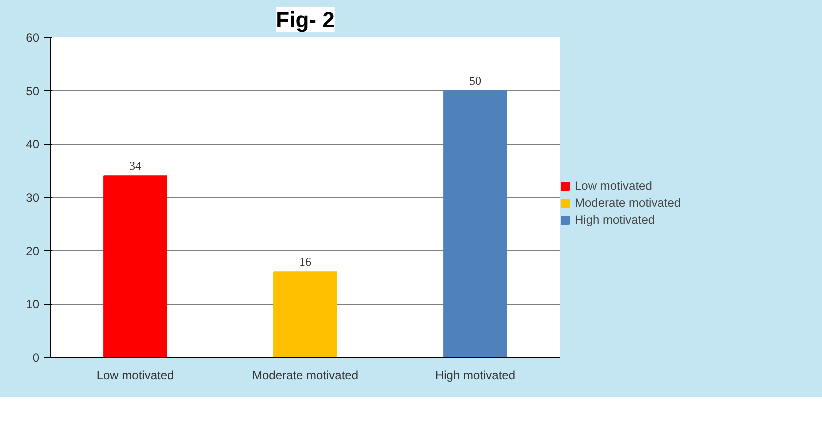  Describe the element at coordinates (33, 251) in the screenshot. I see `y-tick-label: 20` at that location.